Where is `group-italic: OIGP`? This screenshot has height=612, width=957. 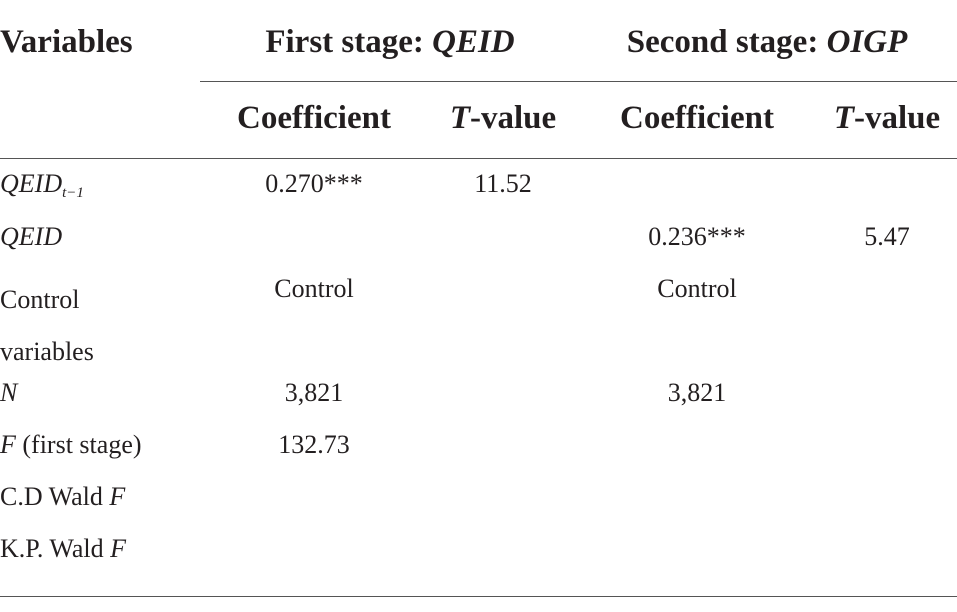 group-italic: OIGP is located at coordinates (867, 42).